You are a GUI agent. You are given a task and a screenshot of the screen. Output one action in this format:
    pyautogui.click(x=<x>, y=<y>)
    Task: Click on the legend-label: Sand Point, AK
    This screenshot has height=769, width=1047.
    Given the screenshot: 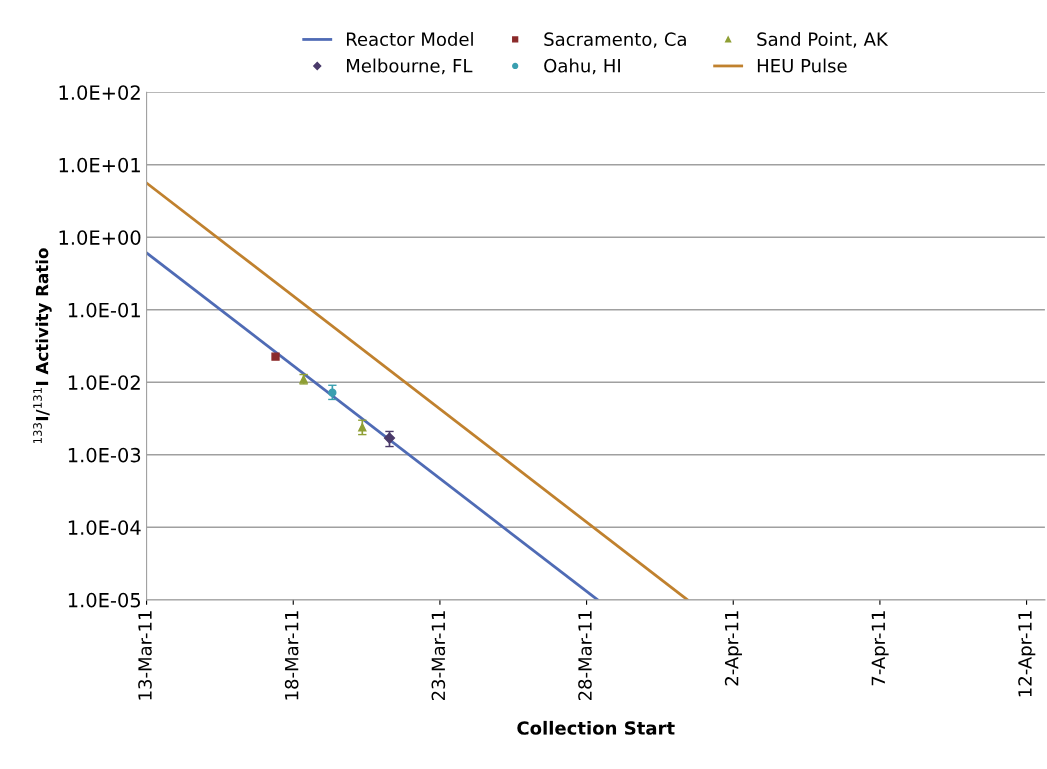 What is the action you would take?
    pyautogui.click(x=823, y=40)
    